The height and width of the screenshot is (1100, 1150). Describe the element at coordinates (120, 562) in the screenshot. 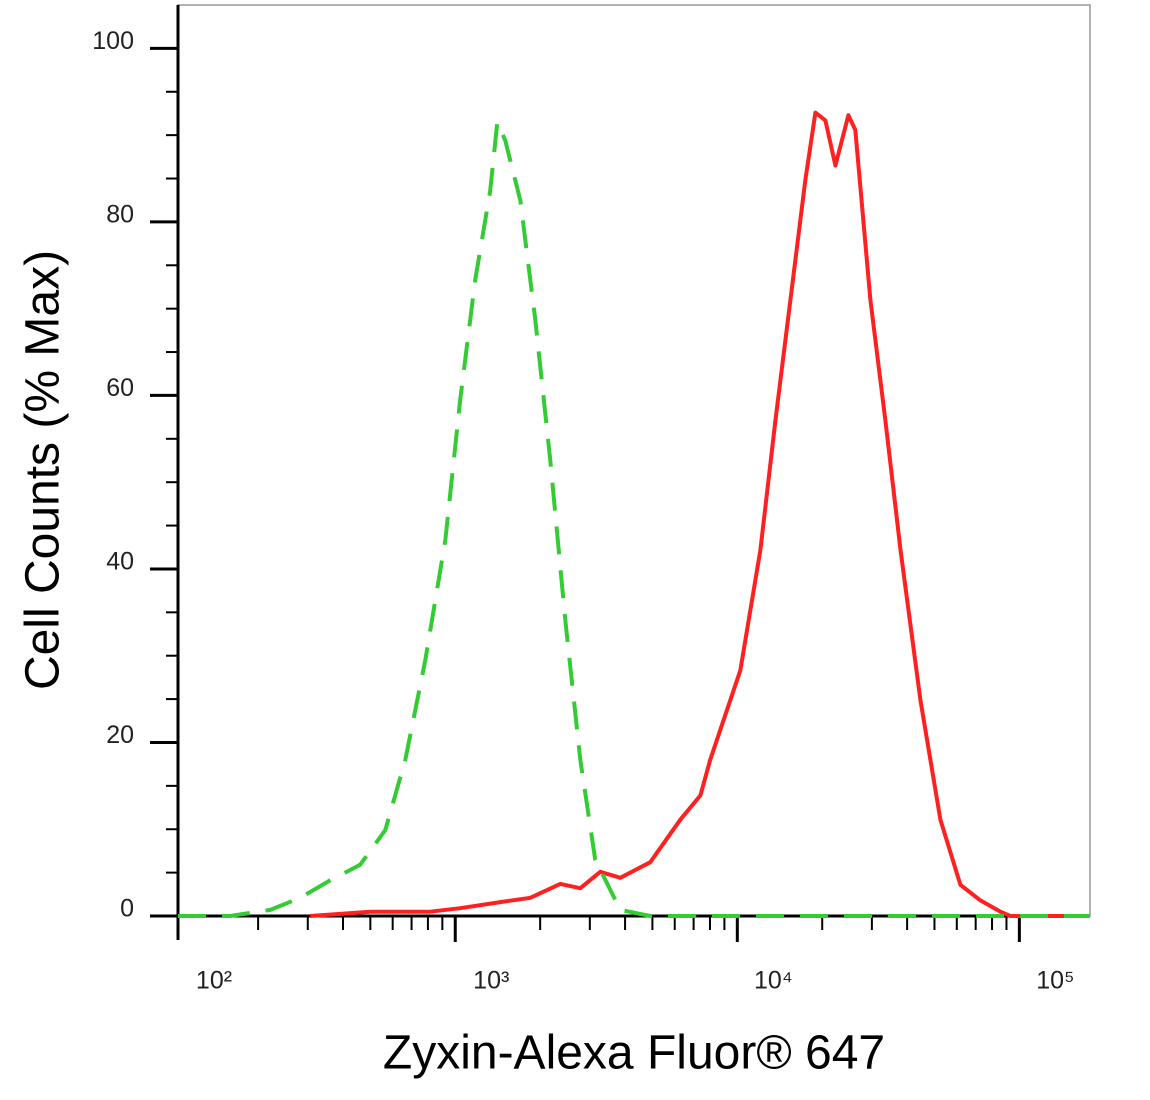

I see `y-tick-label: 40` at that location.